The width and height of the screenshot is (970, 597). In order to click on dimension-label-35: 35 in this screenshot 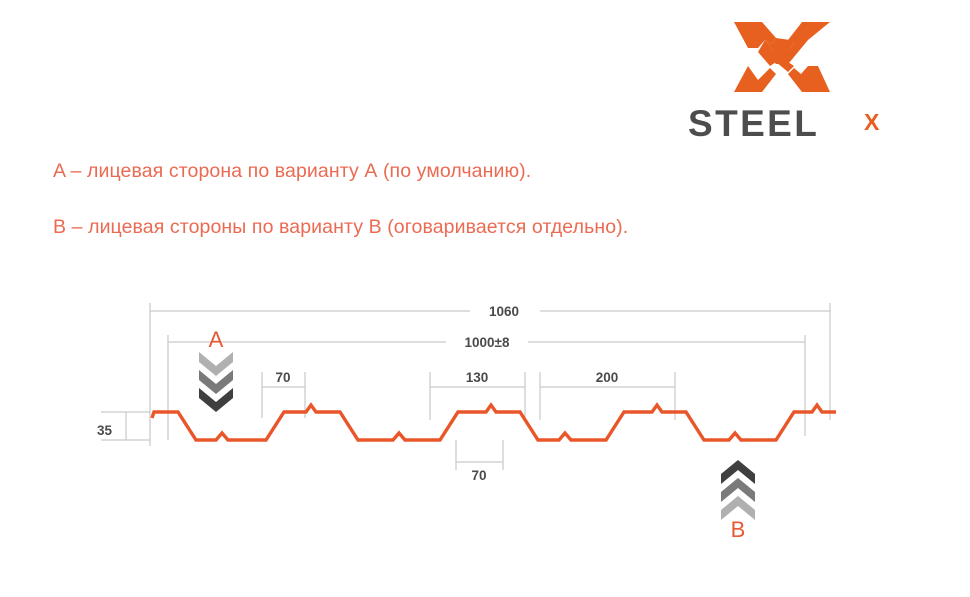, I will do `click(105, 430)`.